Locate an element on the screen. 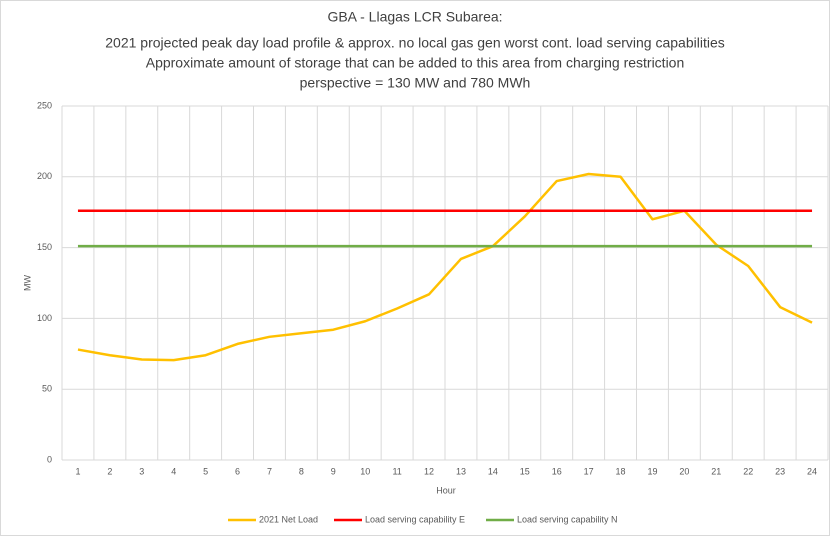 The height and width of the screenshot is (536, 830). x-axis-title: Hour is located at coordinates (446, 490).